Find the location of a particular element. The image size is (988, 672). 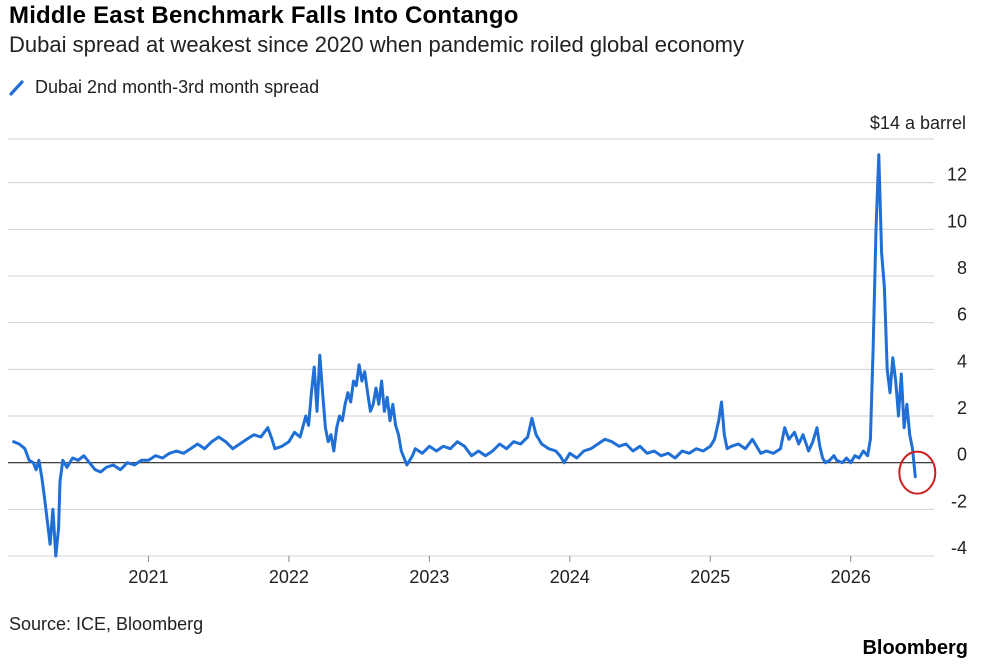

bloomberg-logo: Bloomberg is located at coordinates (915, 648).